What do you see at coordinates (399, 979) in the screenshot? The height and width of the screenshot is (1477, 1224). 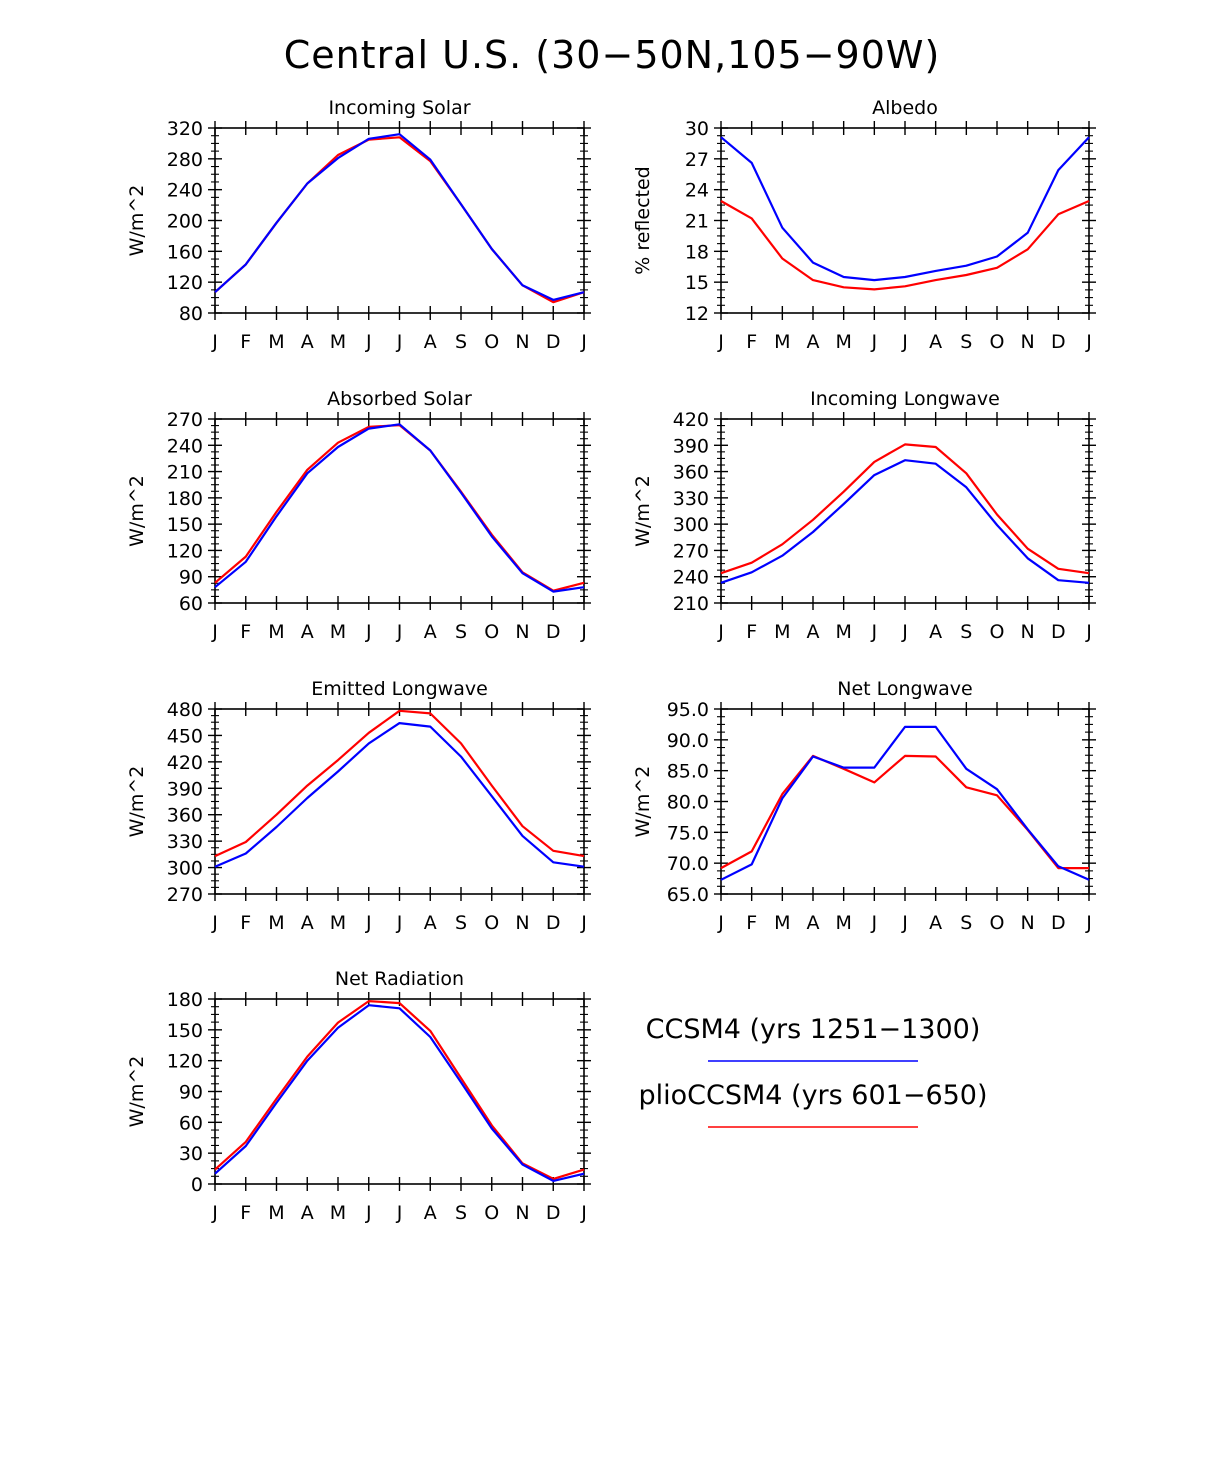 I see `panel-title: Net Radiation` at bounding box center [399, 979].